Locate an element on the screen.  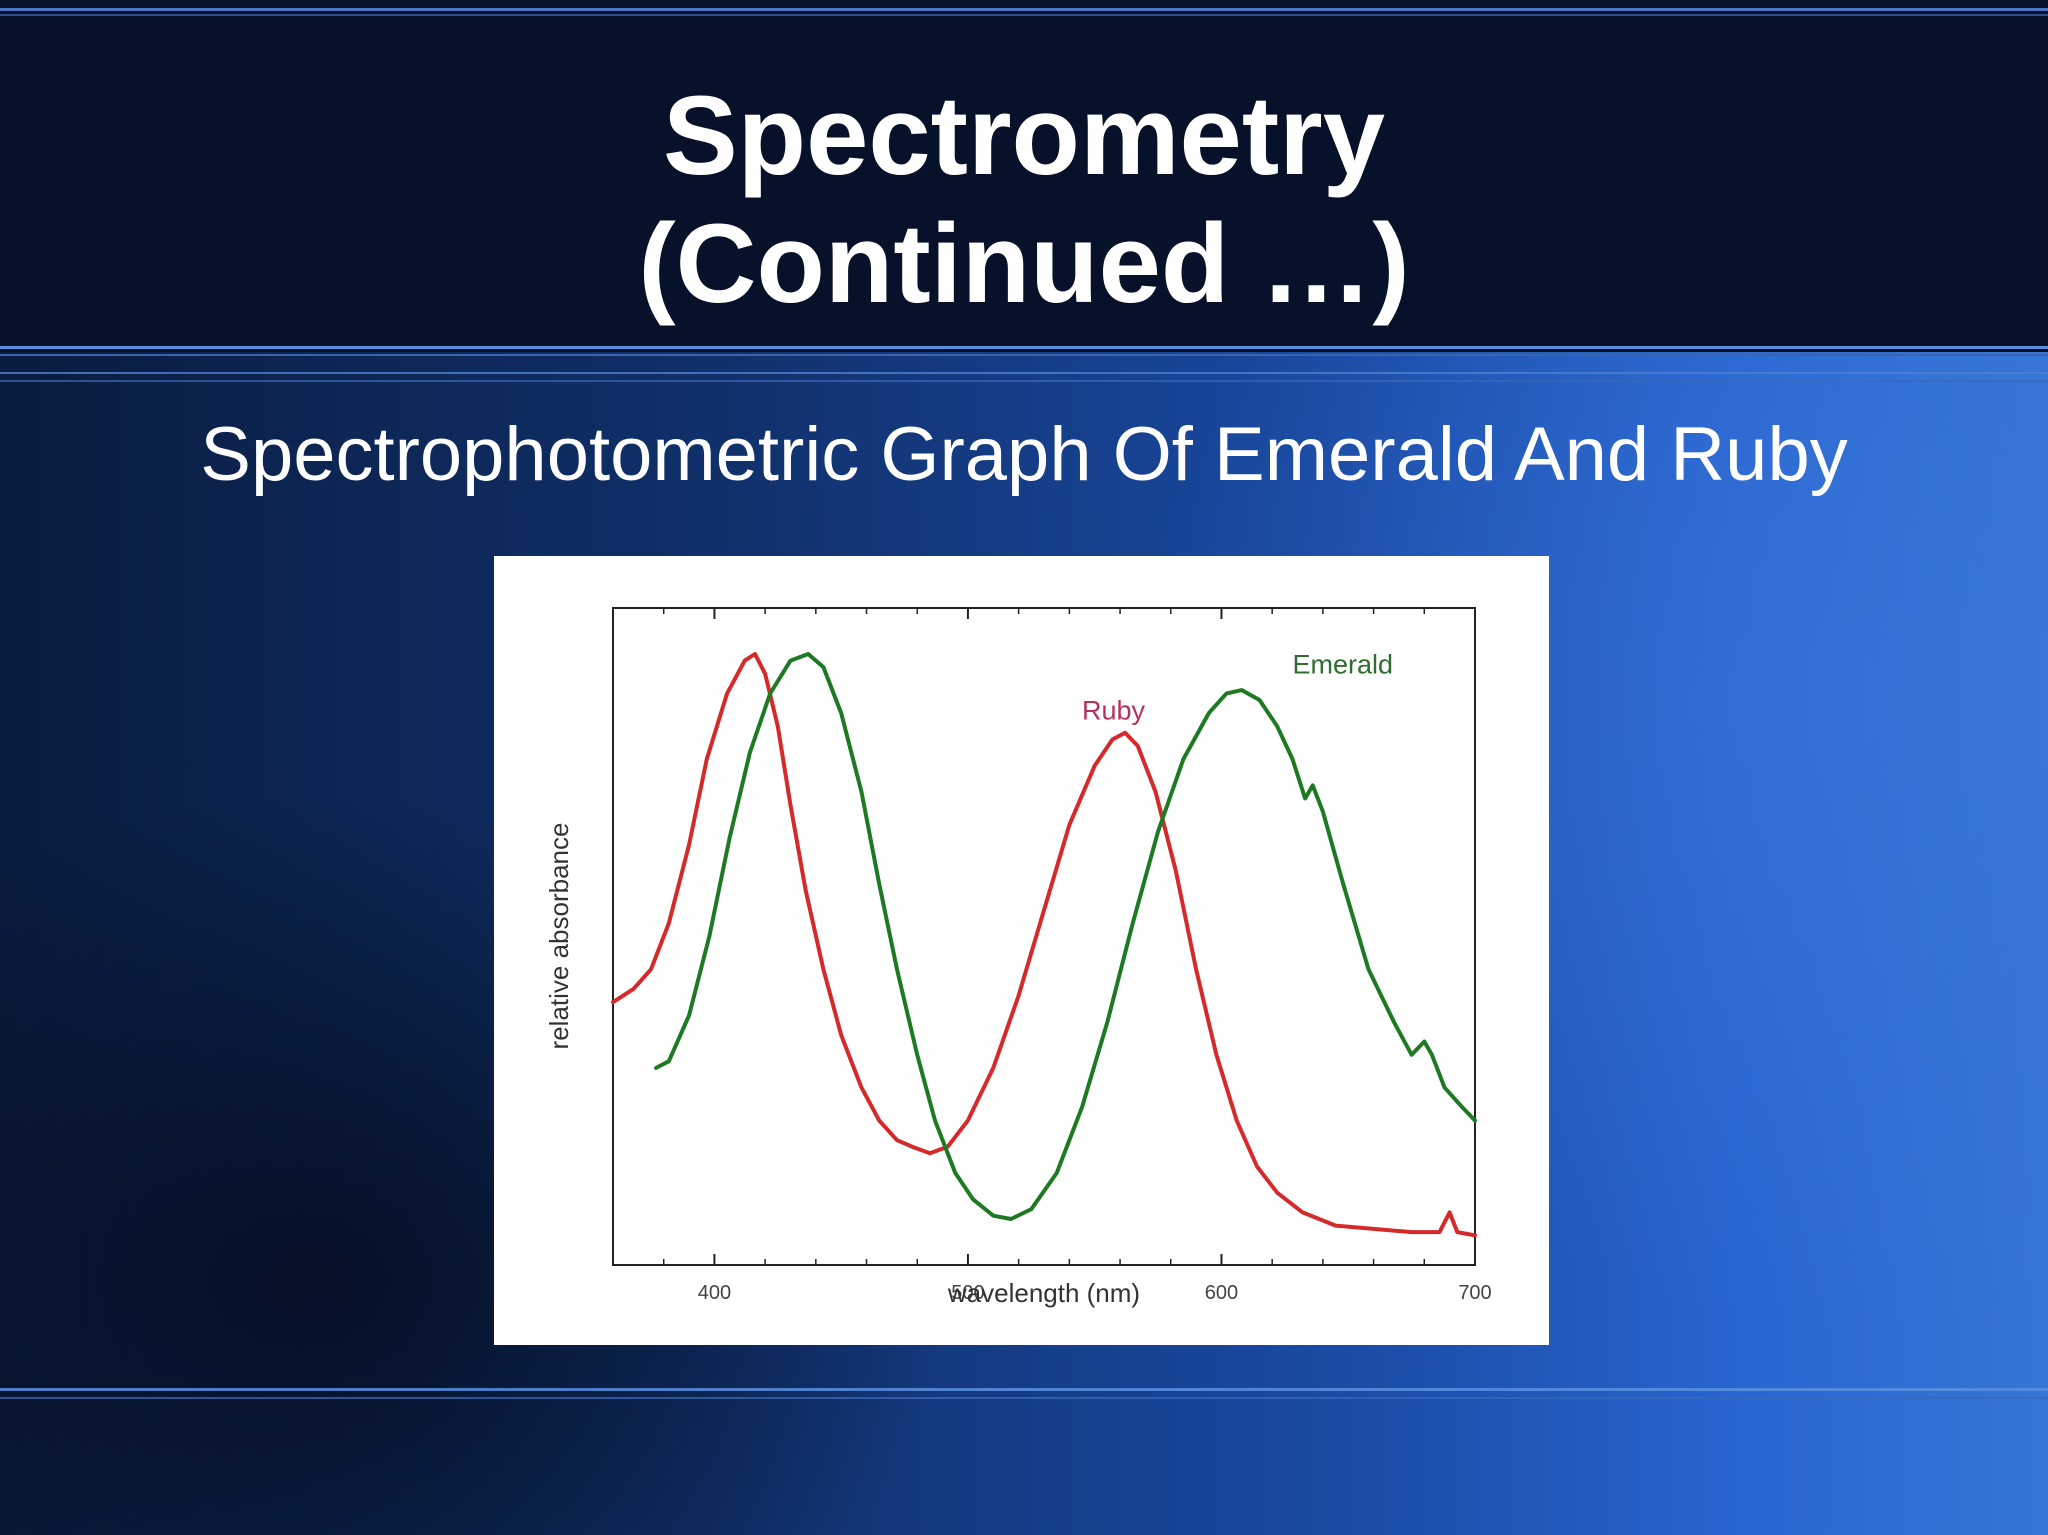
series-line-emerald is located at coordinates (1065, 936).